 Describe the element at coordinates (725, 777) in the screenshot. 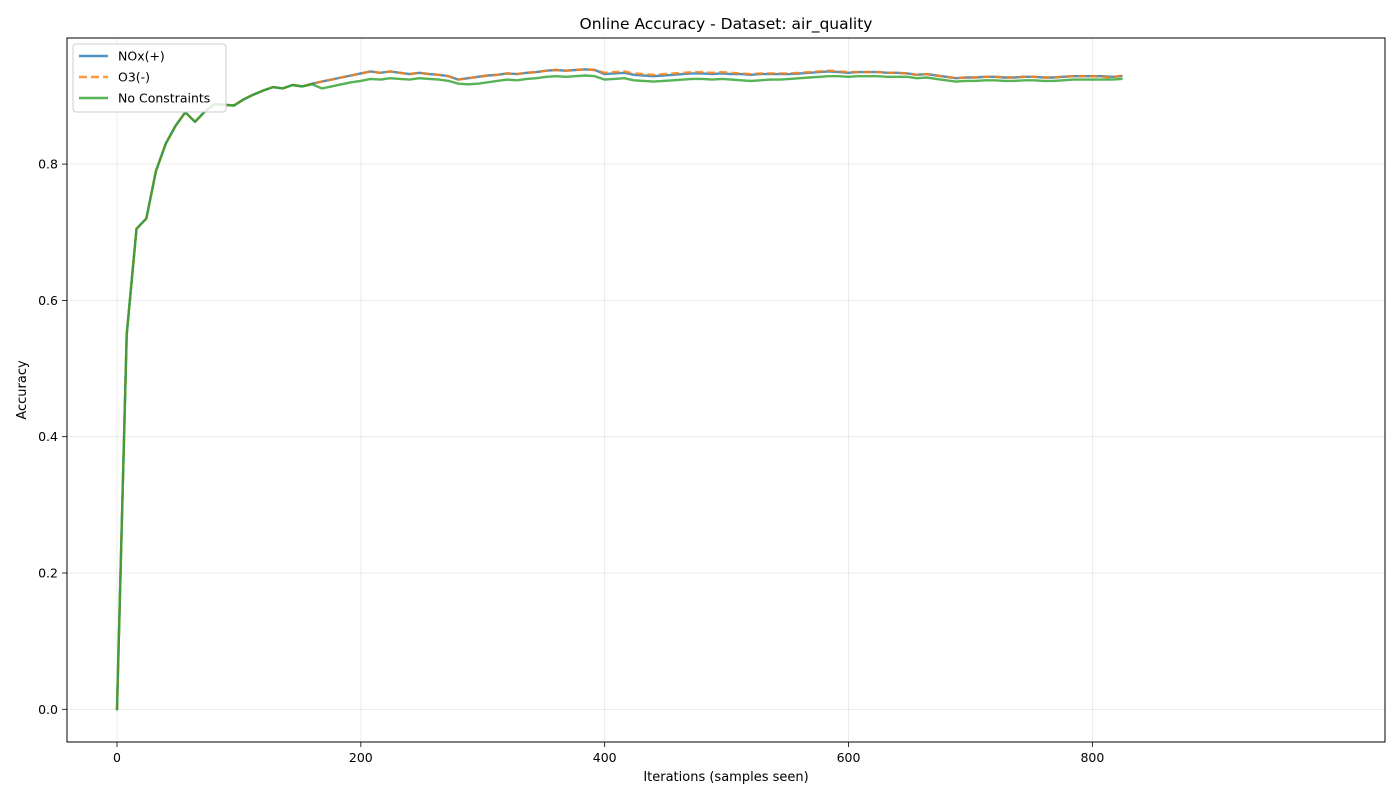

I see `x-axis-title: Iterations (samples seen)` at that location.